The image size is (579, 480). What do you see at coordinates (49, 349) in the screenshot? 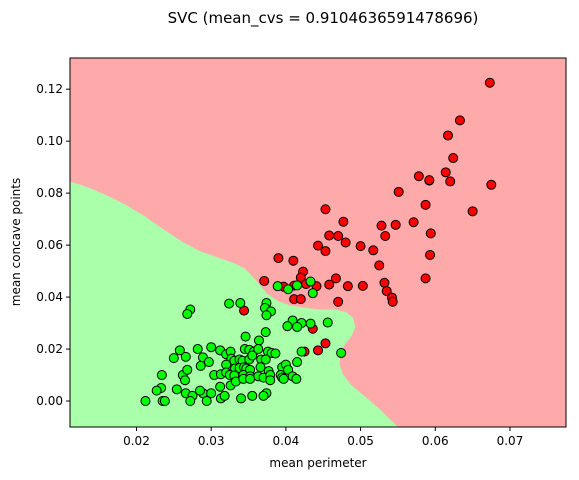
I see `y-tick-label: 0.02` at bounding box center [49, 349].